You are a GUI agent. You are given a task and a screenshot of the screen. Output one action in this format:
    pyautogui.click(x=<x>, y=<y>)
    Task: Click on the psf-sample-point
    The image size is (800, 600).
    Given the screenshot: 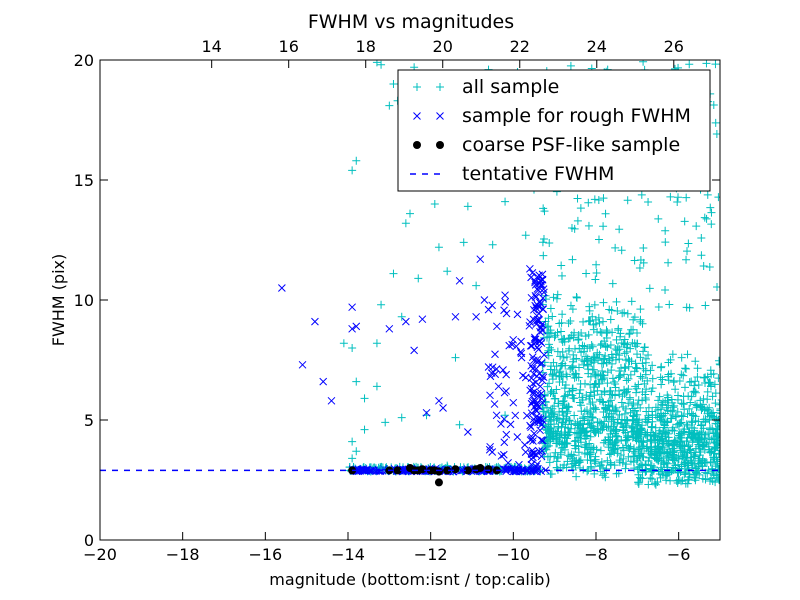 What is the action you would take?
    pyautogui.click(x=480, y=468)
    